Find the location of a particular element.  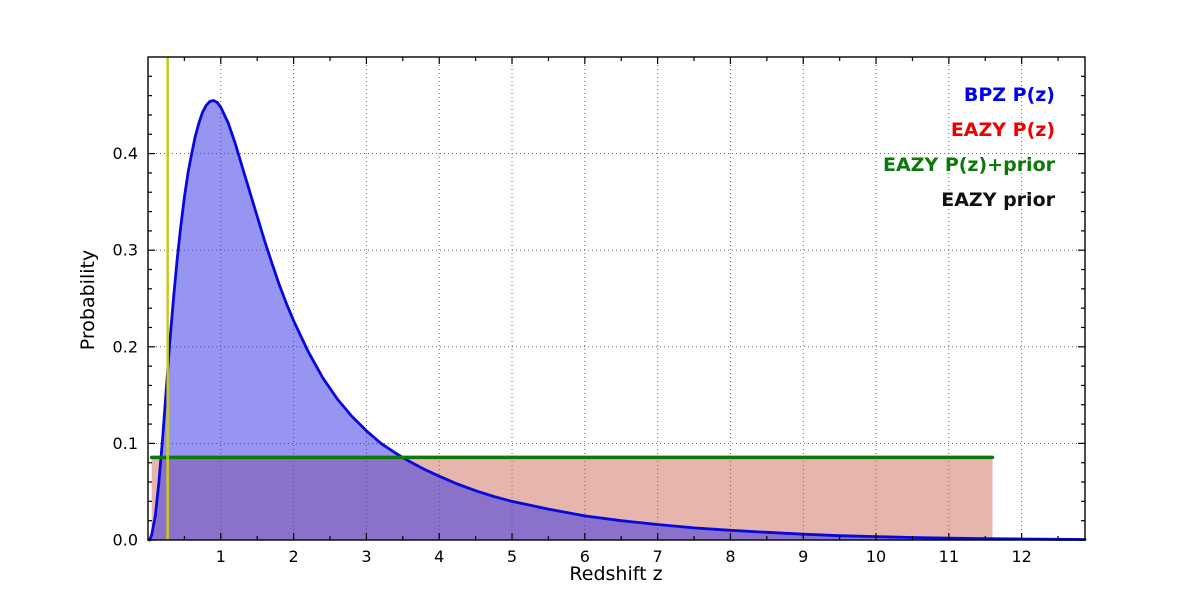

x-tick-label: 8 is located at coordinates (730, 556).